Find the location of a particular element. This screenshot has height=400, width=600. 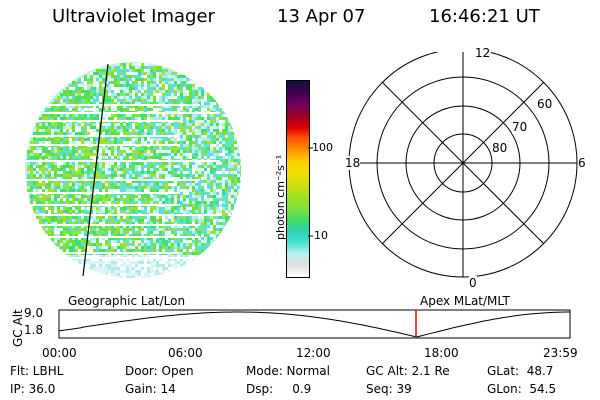

info-filter: Flt: LBHL is located at coordinates (37, 371).